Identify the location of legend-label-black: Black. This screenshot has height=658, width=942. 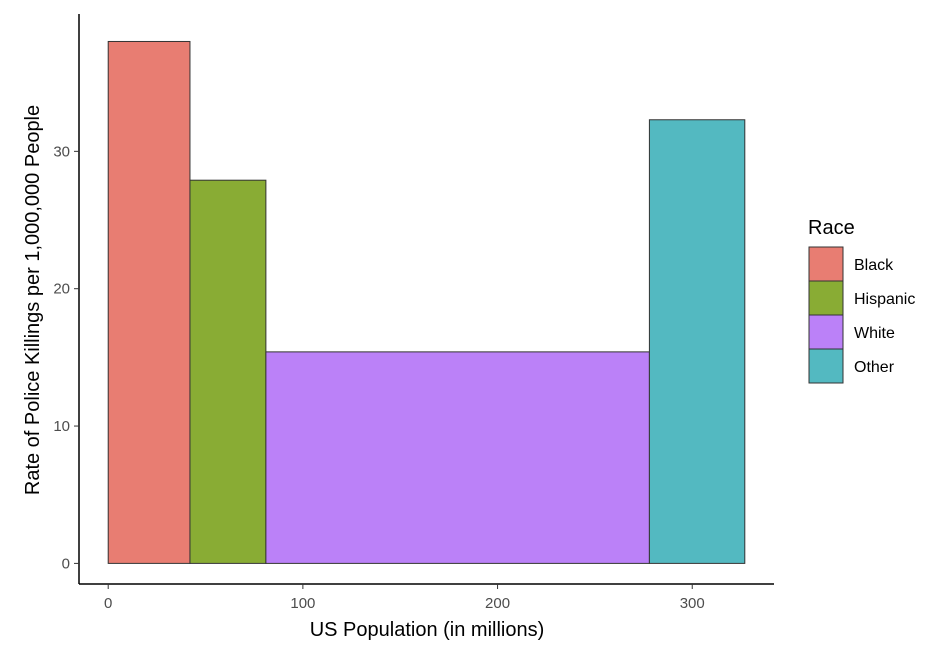
(874, 265).